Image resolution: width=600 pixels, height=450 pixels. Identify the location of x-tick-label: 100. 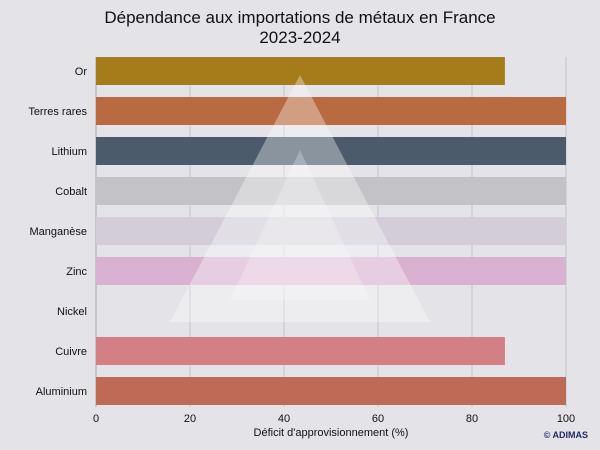
(566, 419).